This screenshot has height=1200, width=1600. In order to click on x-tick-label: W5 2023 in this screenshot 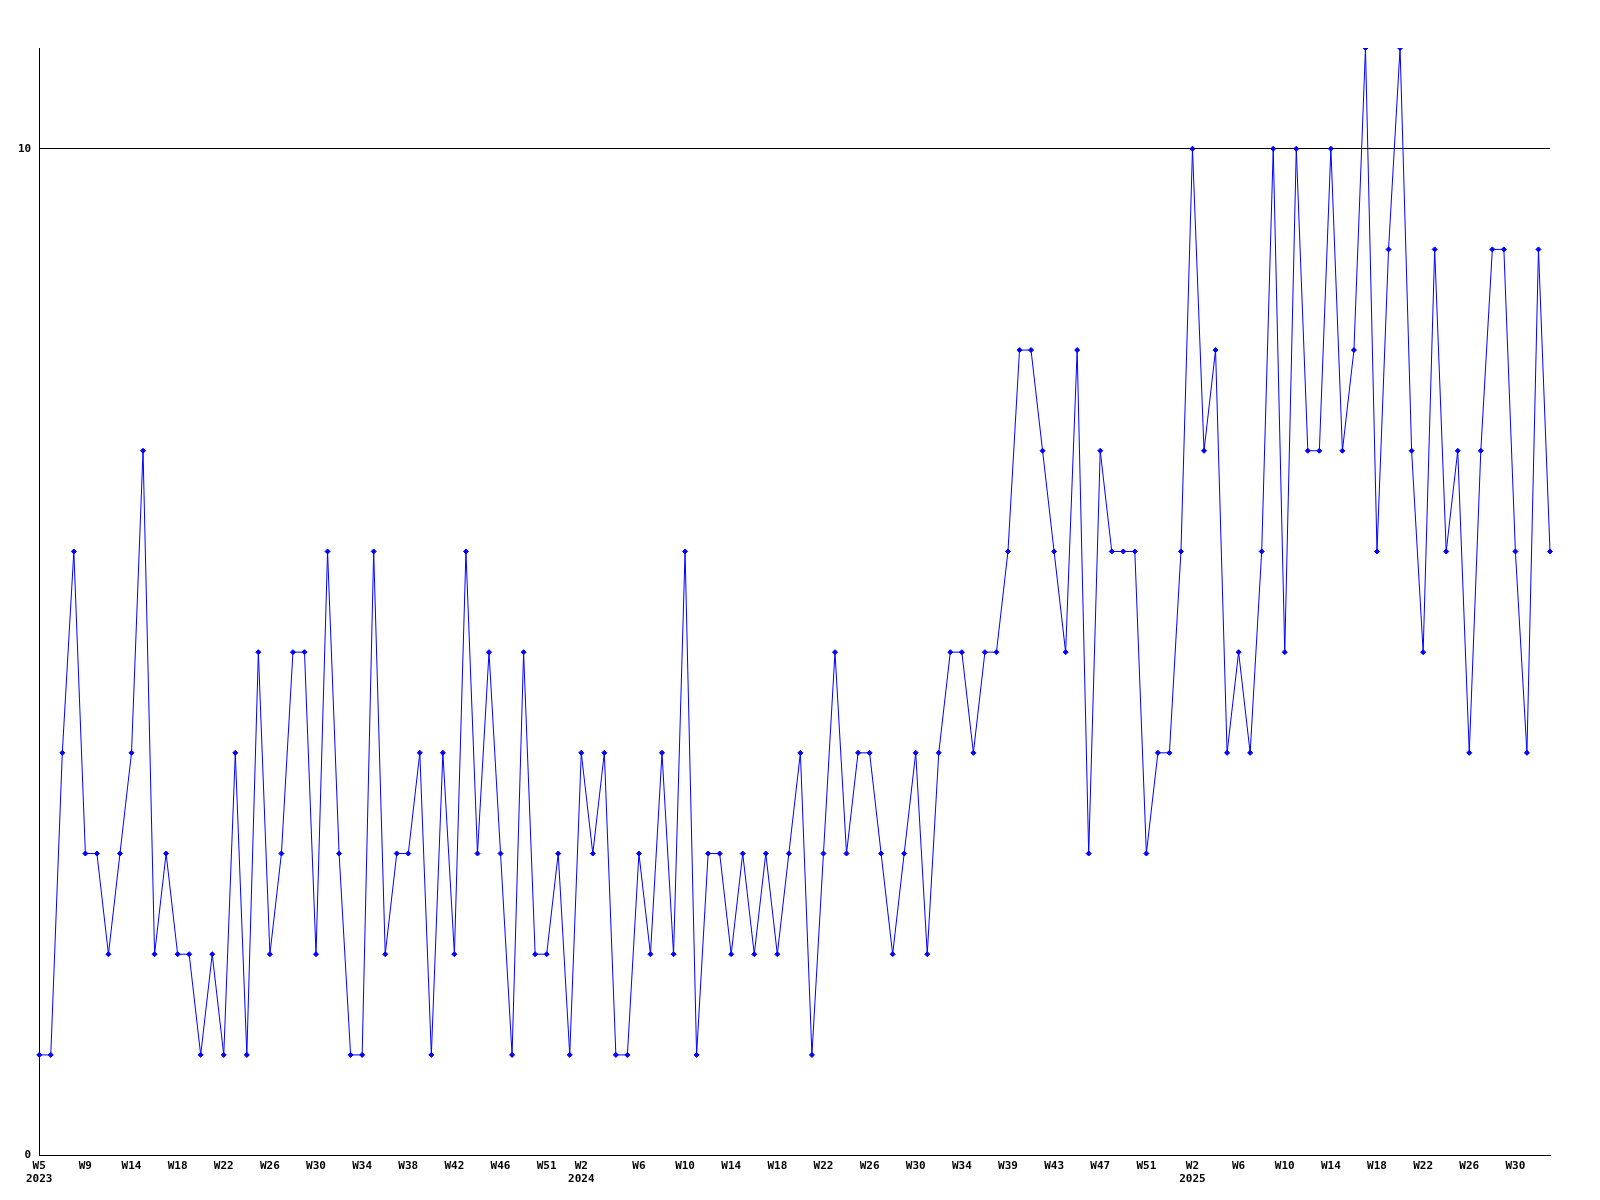, I will do `click(39, 1172)`.